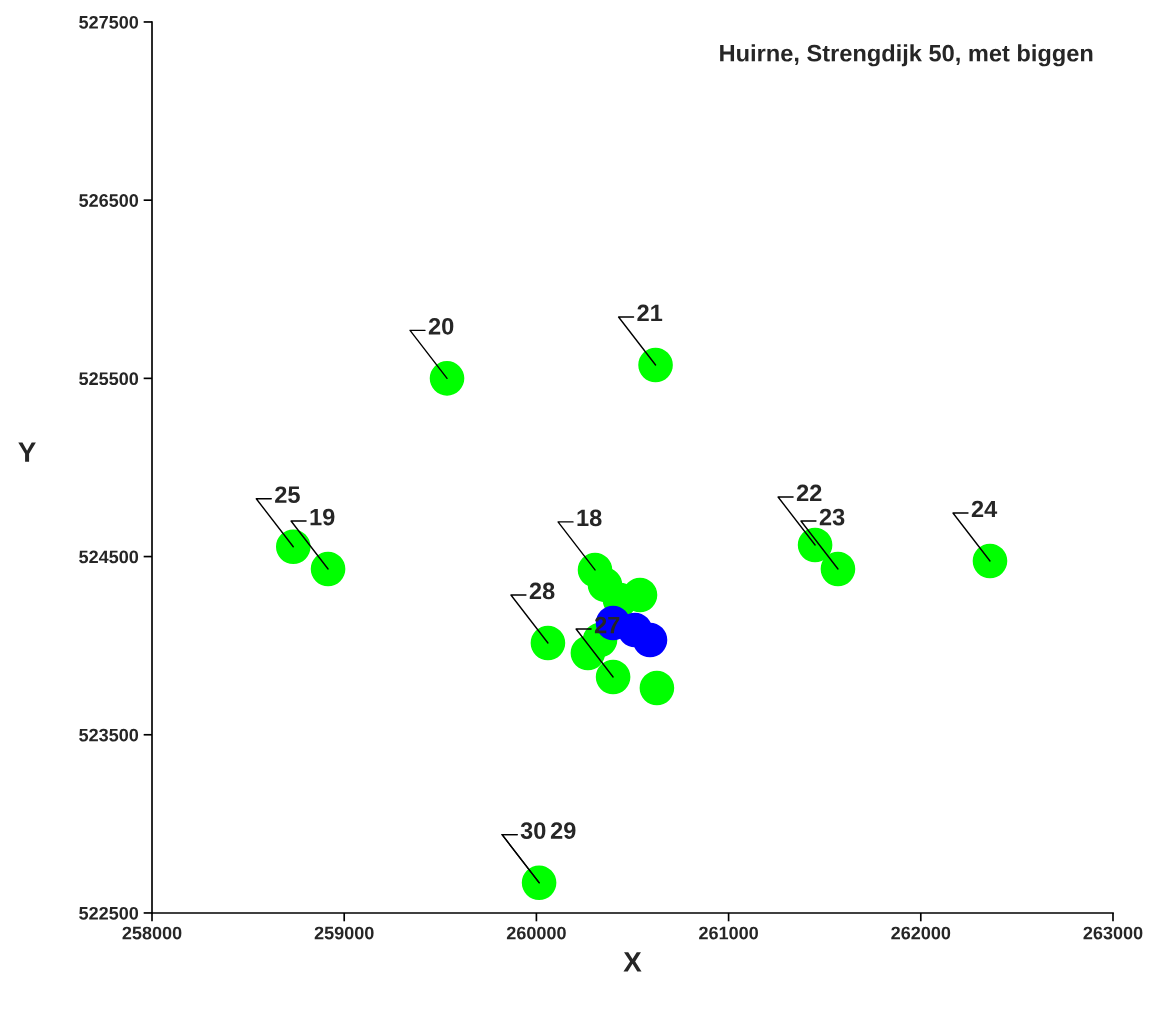  Describe the element at coordinates (542, 591) in the screenshot. I see `annotation: 28` at that location.